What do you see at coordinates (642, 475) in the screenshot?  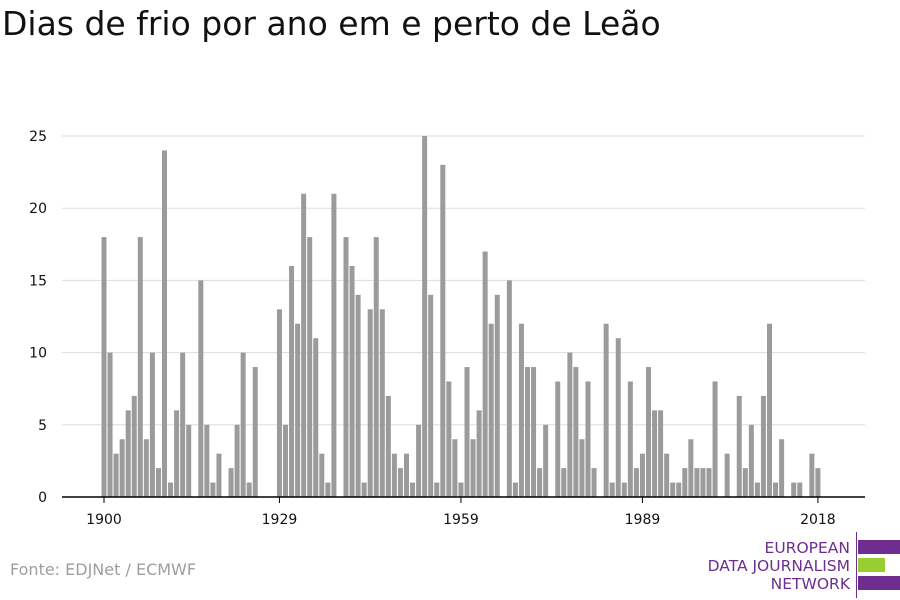 I see `bar-1989` at bounding box center [642, 475].